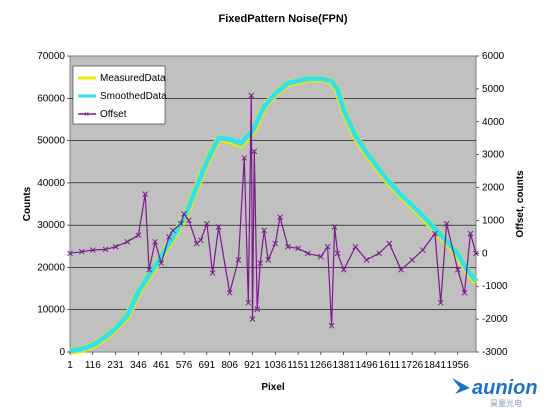  I want to click on chart-title: FixedPattern Noise(FPN), so click(283, 19).